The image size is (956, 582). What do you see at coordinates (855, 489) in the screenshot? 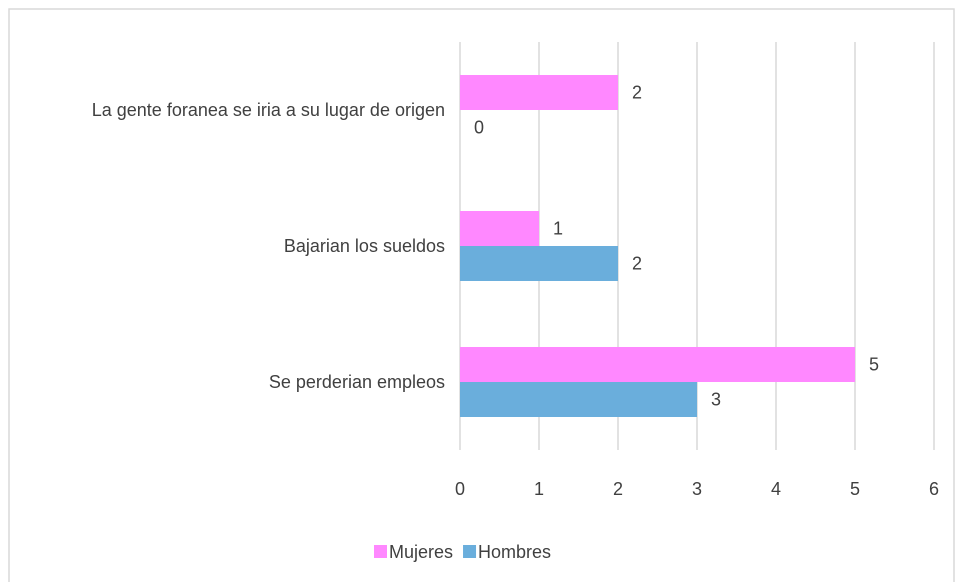
I see `x-tick-label: 5` at bounding box center [855, 489].